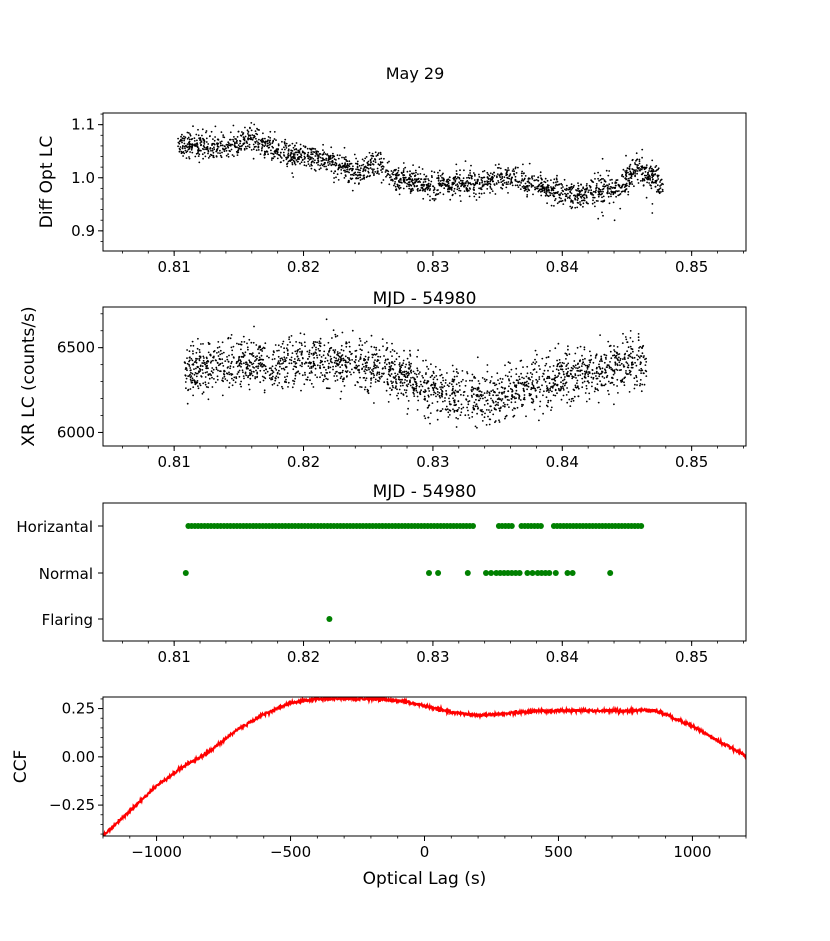  What do you see at coordinates (303, 267) in the screenshot?
I see `x-tick-label: 0.82` at bounding box center [303, 267].